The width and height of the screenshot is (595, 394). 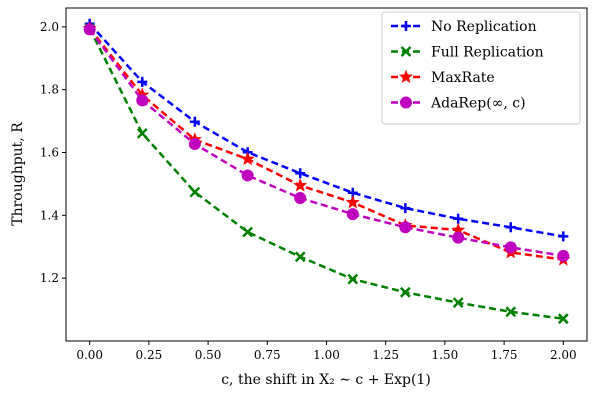 I want to click on legend-box, so click(x=481, y=68).